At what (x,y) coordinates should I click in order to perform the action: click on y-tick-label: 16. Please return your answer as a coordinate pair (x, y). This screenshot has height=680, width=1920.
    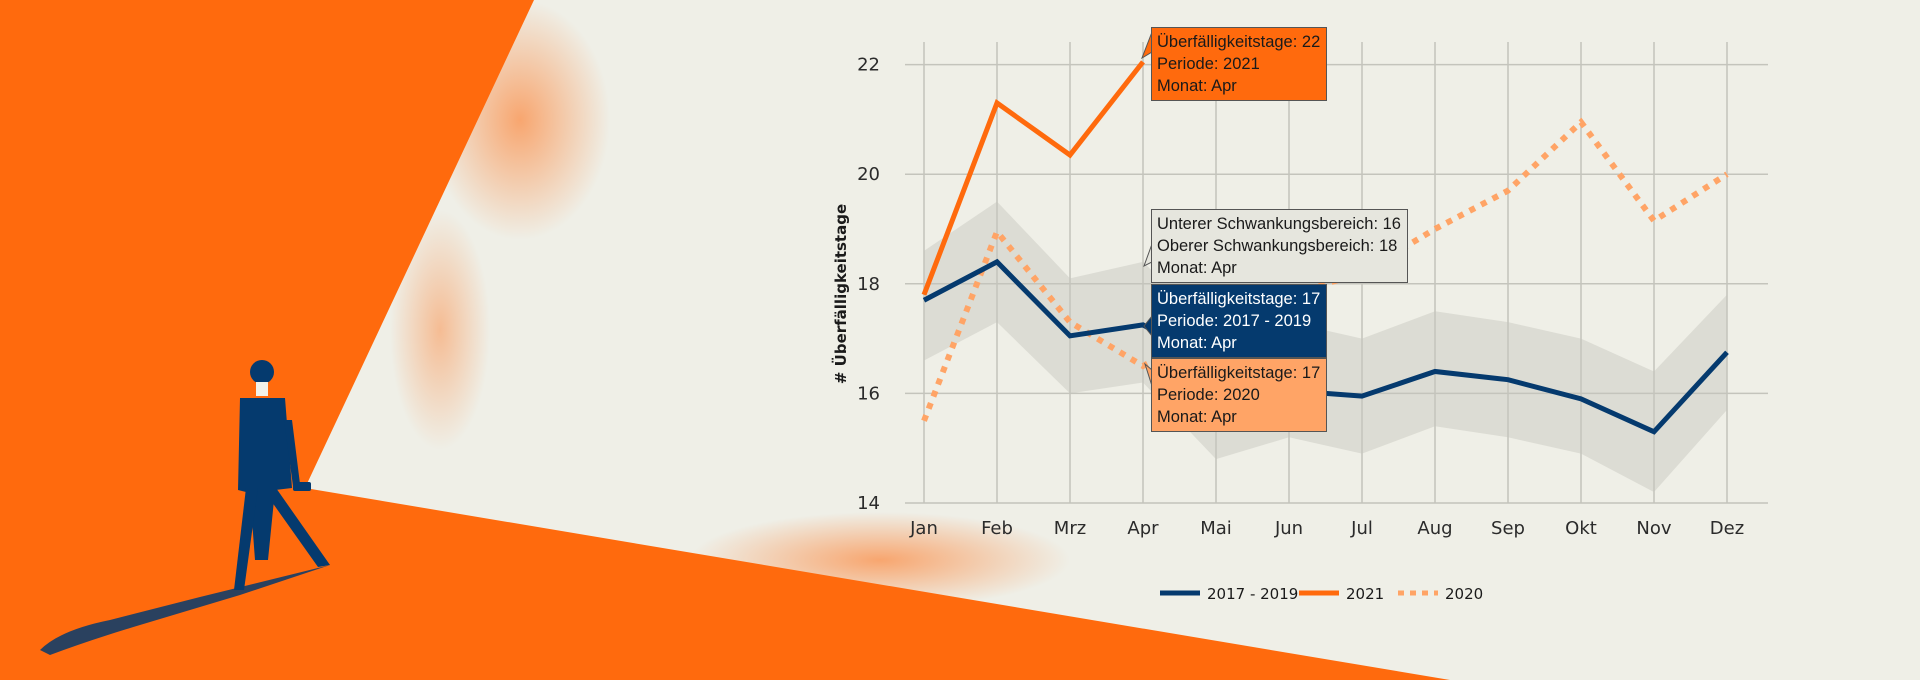
    Looking at the image, I should click on (868, 393).